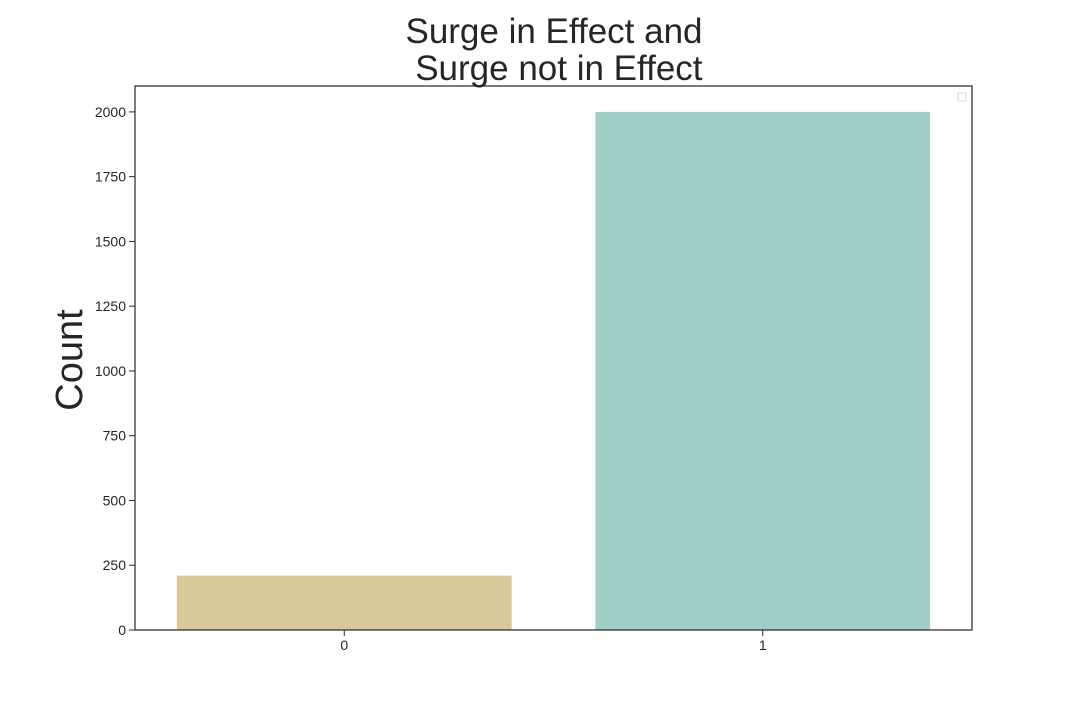  Describe the element at coordinates (110, 306) in the screenshot. I see `y-tick-label: 1250` at that location.